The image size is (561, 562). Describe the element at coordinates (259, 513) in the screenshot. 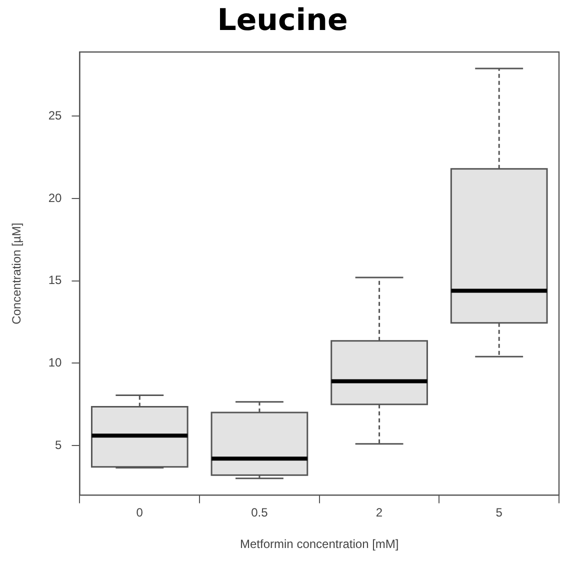

I see `x-tick-label: 0.5` at that location.